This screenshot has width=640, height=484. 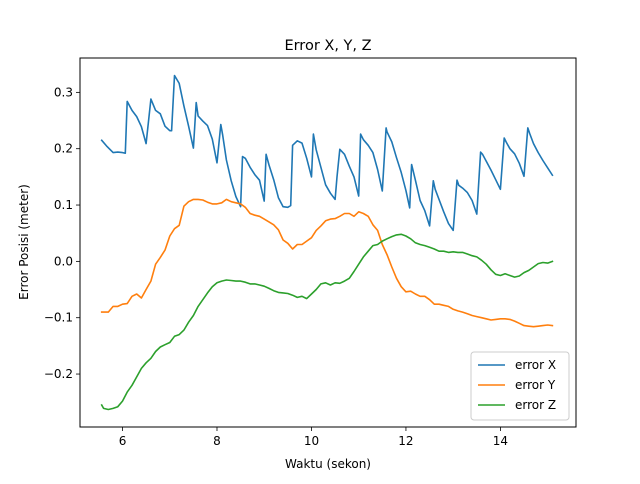 I want to click on y-tick-label: −0.2, so click(x=58, y=374).